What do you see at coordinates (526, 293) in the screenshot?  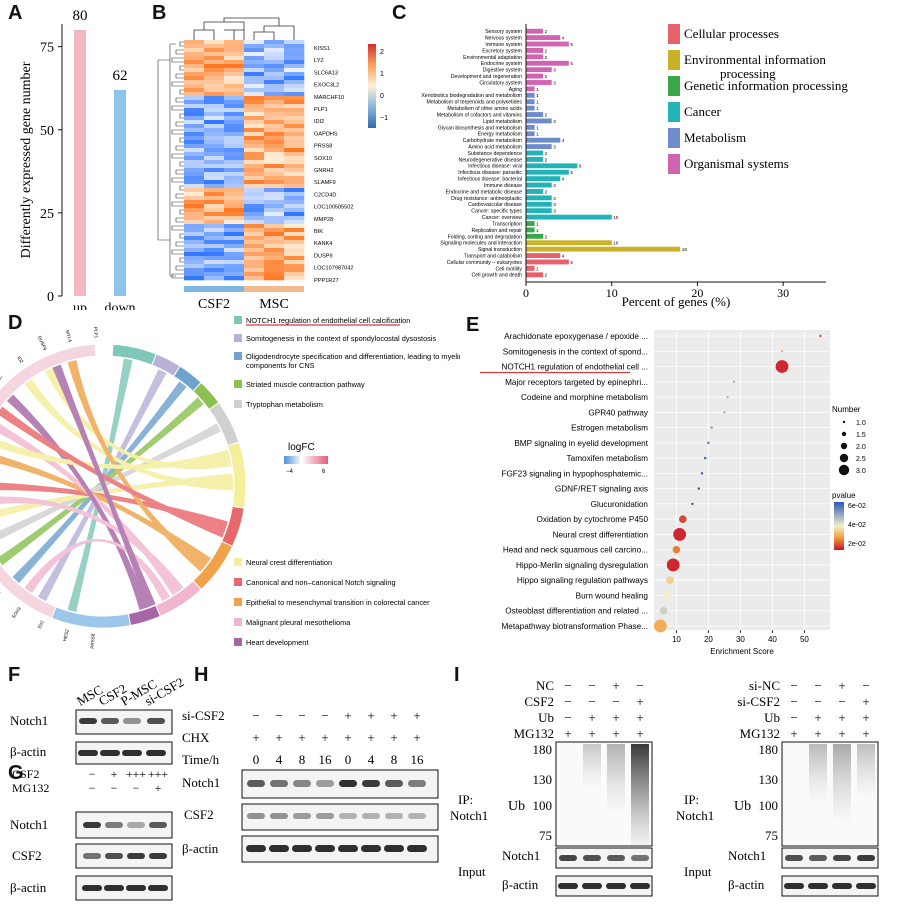 I see `panel-c-xtick-label: 0` at bounding box center [526, 293].